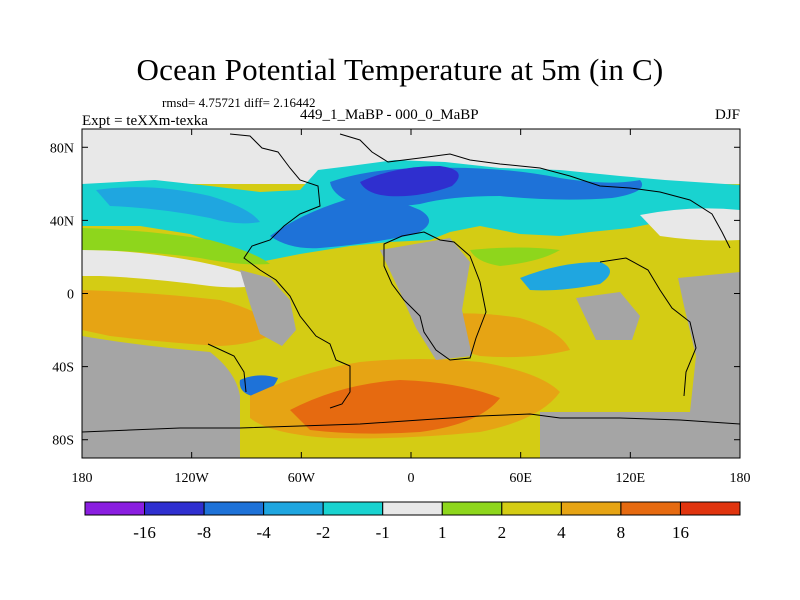 This screenshot has height=600, width=800. Describe the element at coordinates (395, 407) in the screenshot. I see `southern-strong-warm` at that location.